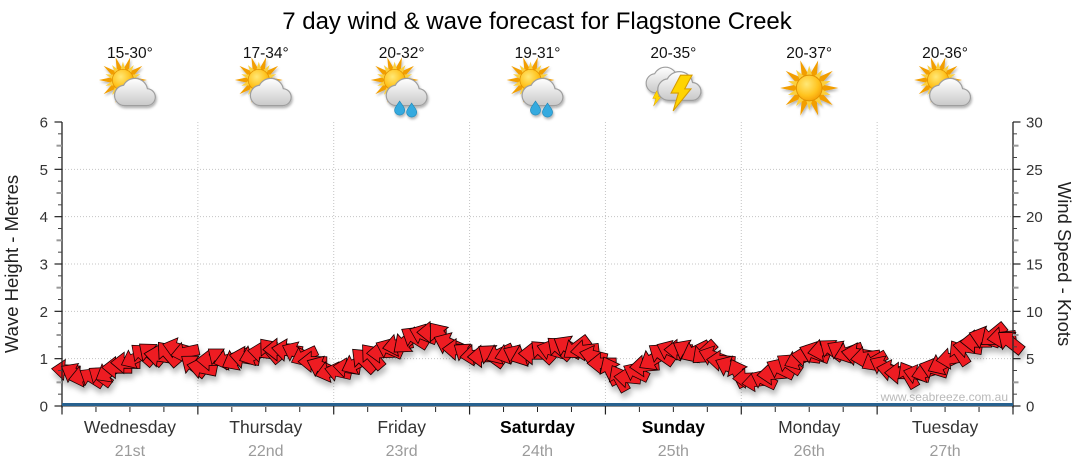  Describe the element at coordinates (673, 427) in the screenshot. I see `day-name-label: Sunday` at that location.